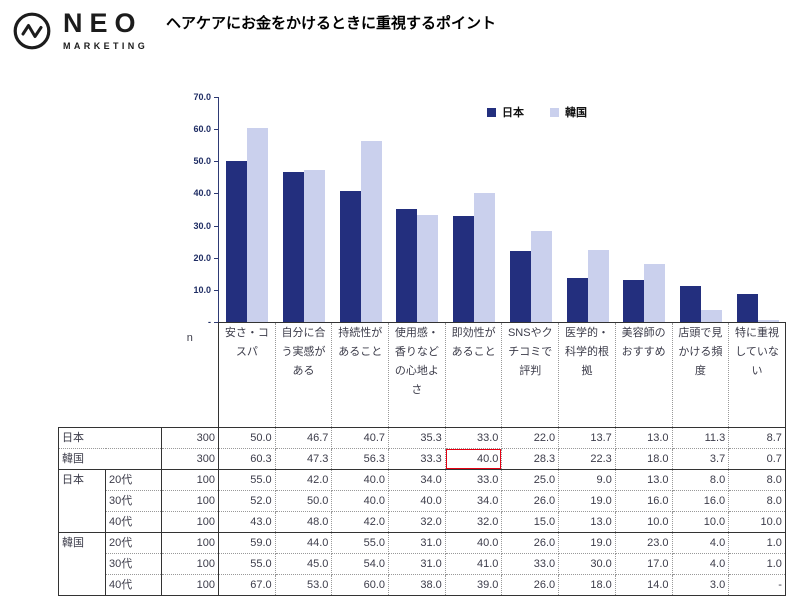 The height and width of the screenshot is (596, 800). I want to click on table-cell: 19.0, so click(587, 501).